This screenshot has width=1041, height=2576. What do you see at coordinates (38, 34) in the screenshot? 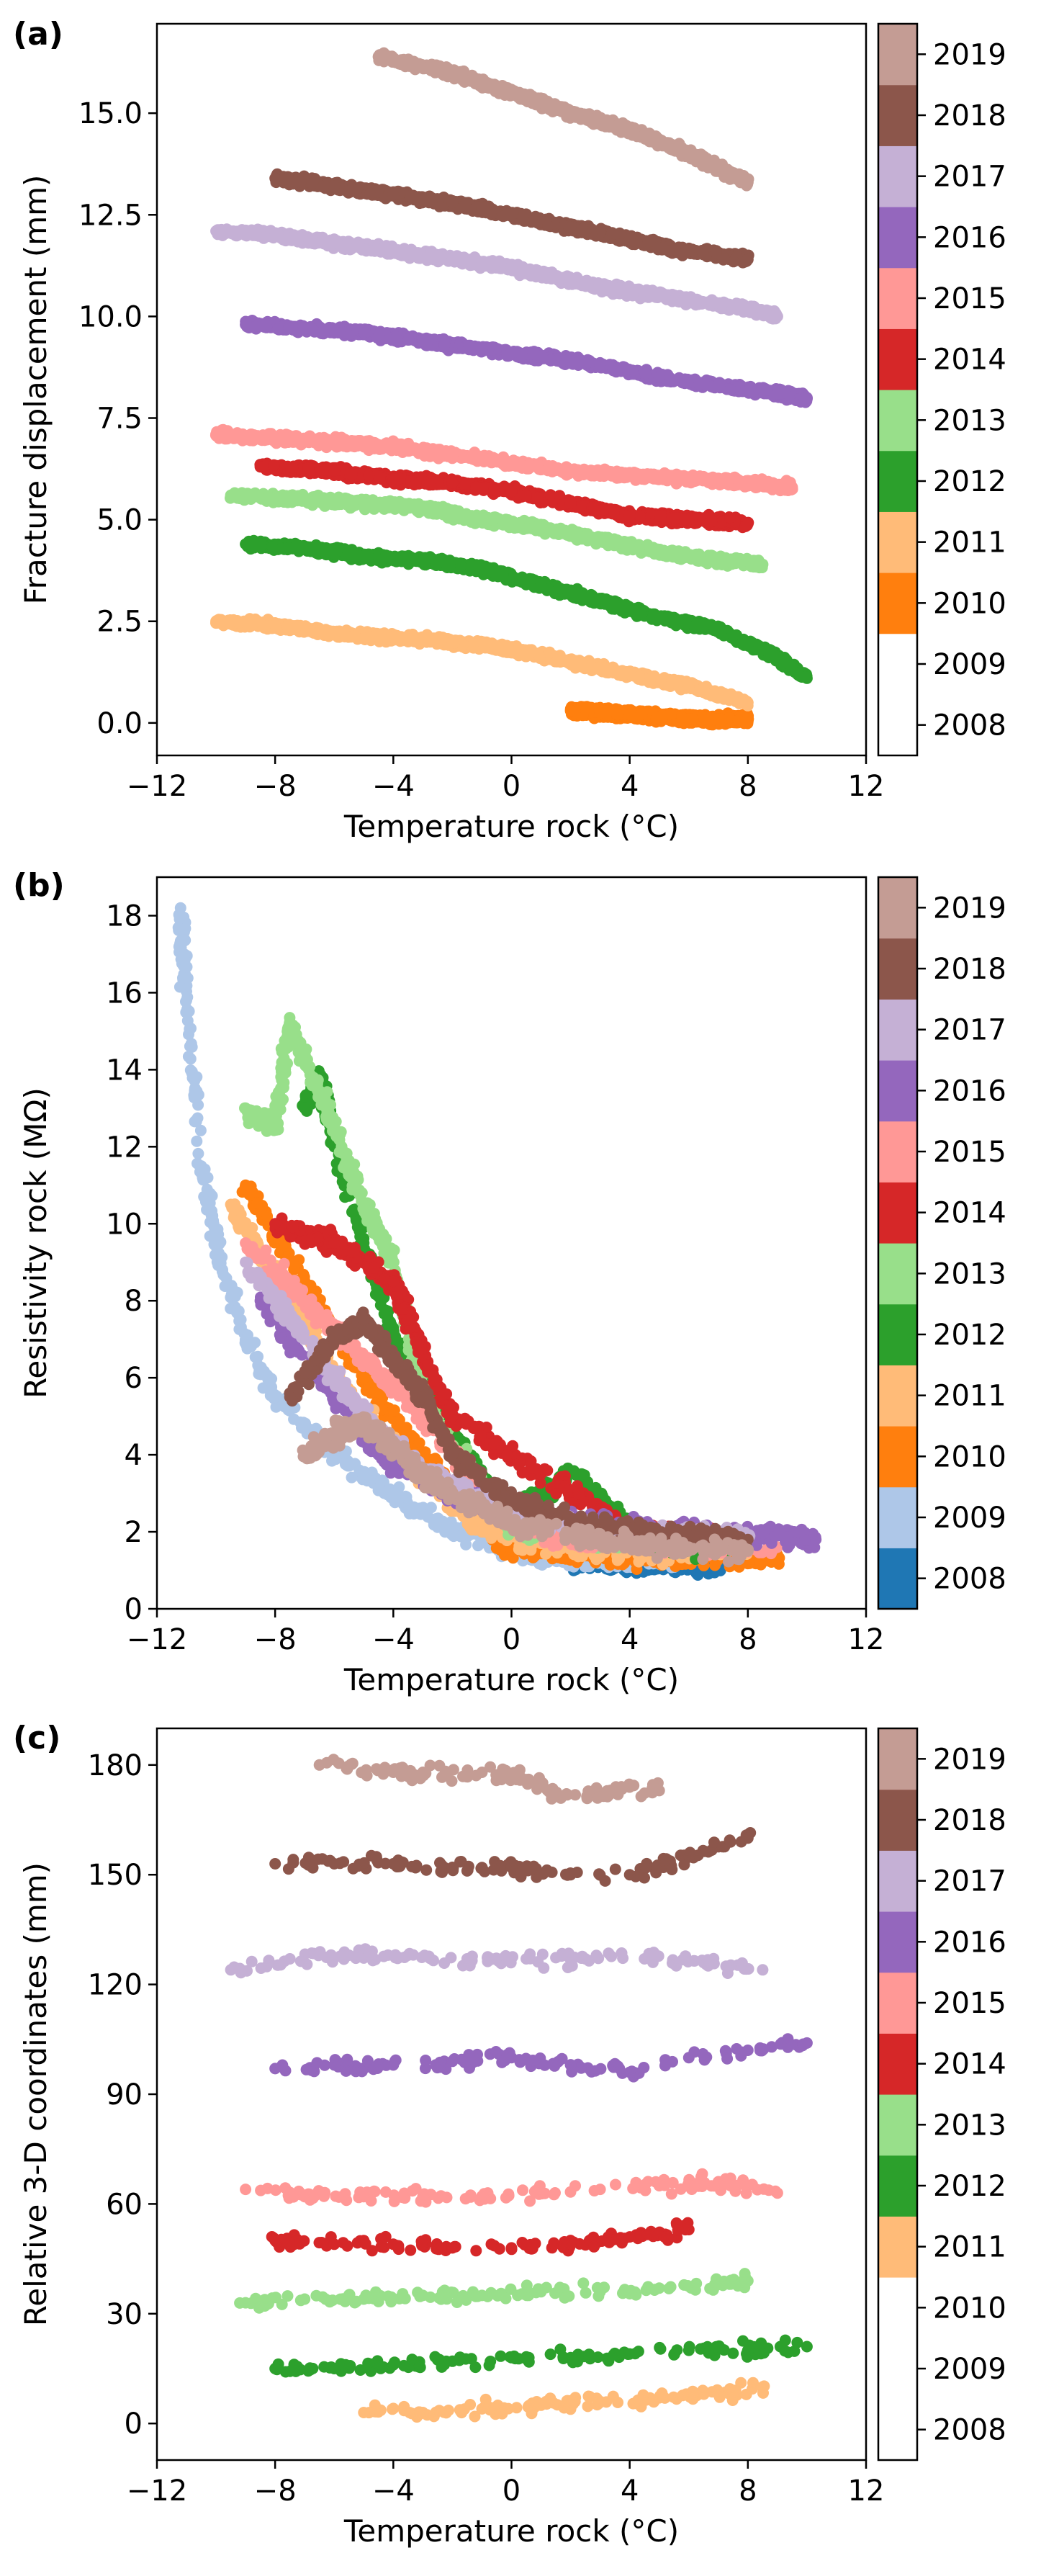
I see `panel-label: (a)` at bounding box center [38, 34].